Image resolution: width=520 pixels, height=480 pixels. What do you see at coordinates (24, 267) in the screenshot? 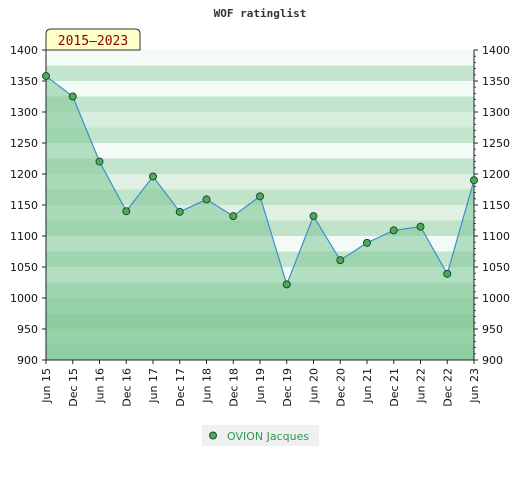
I see `y-tick-label-left: 1050` at bounding box center [24, 267].